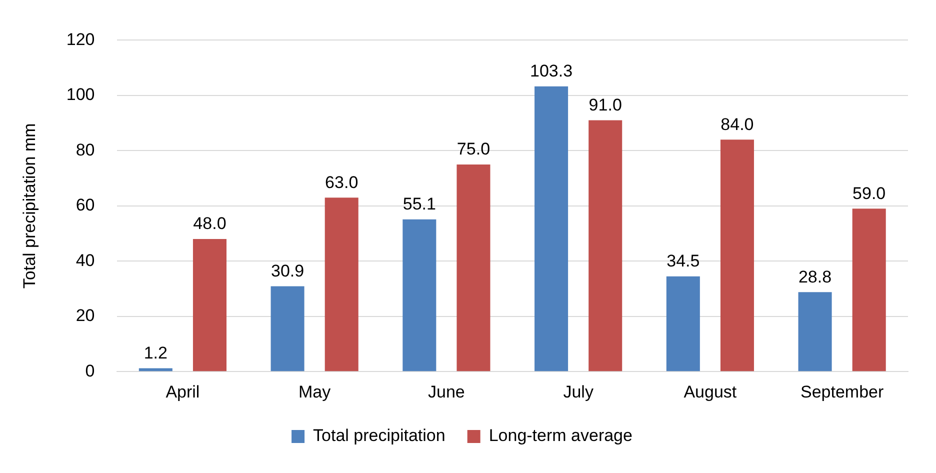  I want to click on y-tick-label: 60, so click(85, 205).